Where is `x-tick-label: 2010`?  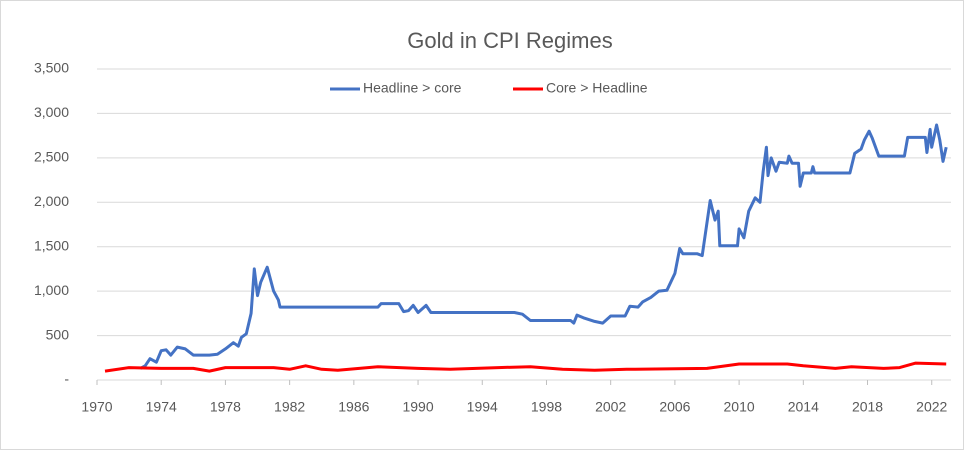 x-tick-label: 2010 is located at coordinates (739, 407).